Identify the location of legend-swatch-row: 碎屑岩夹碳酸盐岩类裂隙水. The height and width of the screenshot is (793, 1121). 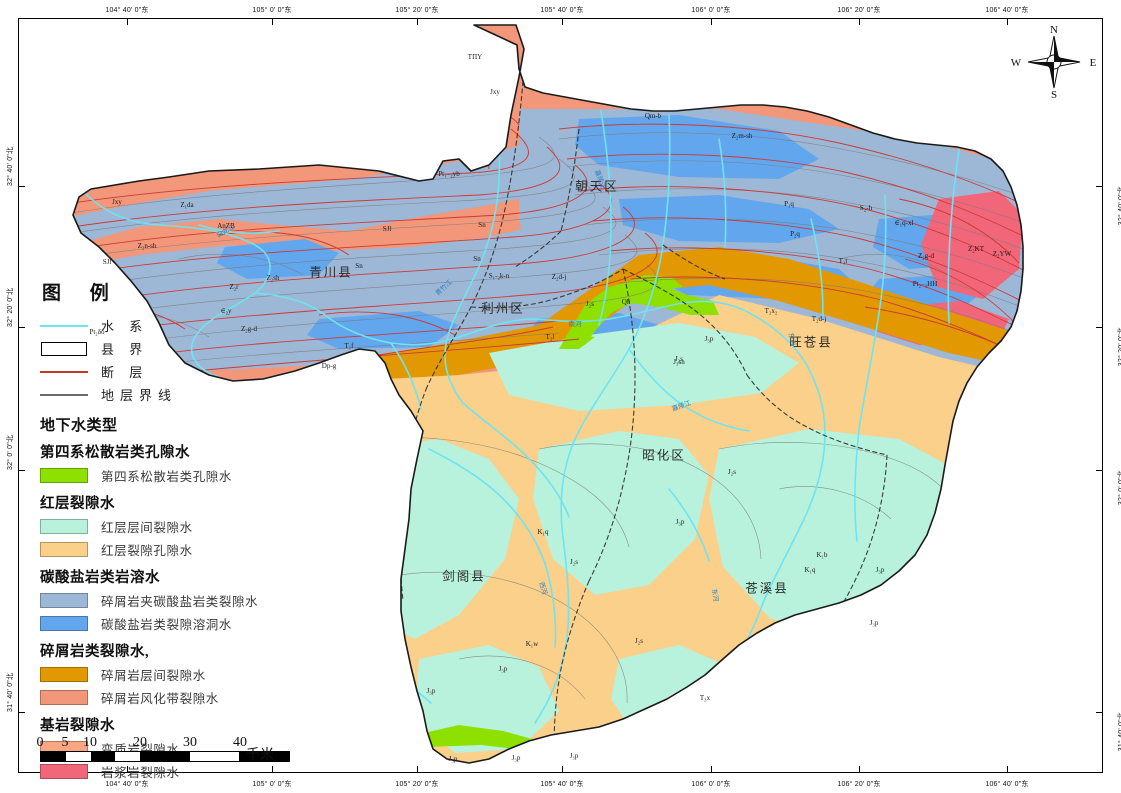
(165, 600).